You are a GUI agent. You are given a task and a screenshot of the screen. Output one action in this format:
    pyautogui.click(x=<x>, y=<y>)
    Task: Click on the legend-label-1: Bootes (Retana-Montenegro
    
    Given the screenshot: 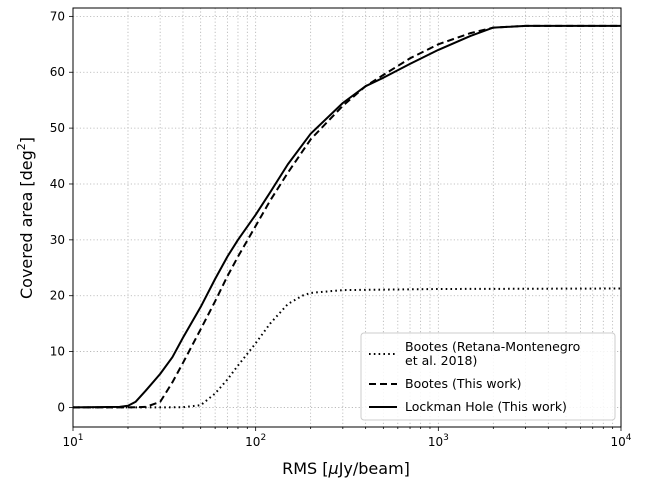 What is the action you would take?
    pyautogui.click(x=492, y=346)
    